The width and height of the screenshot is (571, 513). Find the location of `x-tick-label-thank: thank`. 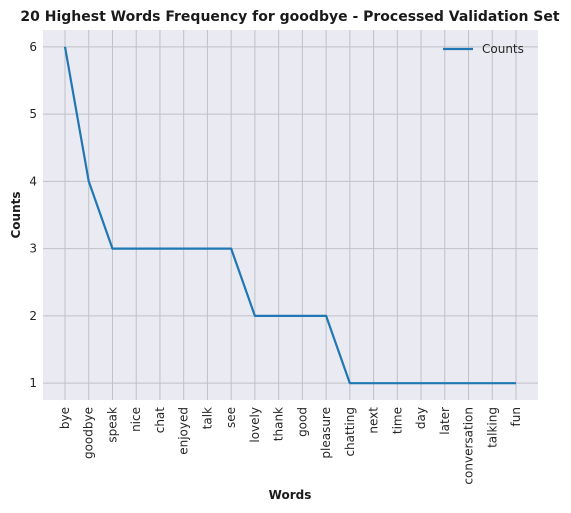

x-tick-label-thank: thank is located at coordinates (279, 424).